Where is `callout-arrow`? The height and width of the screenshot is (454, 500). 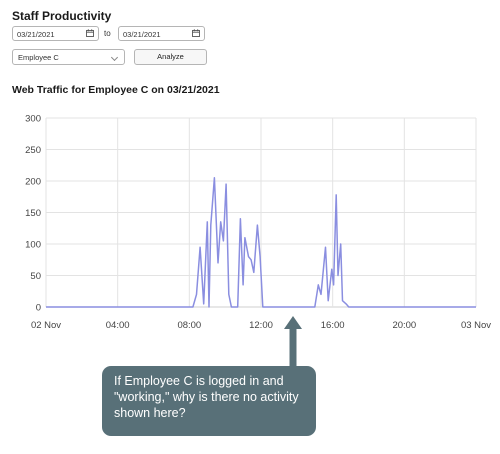
callout-arrow is located at coordinates (293, 341).